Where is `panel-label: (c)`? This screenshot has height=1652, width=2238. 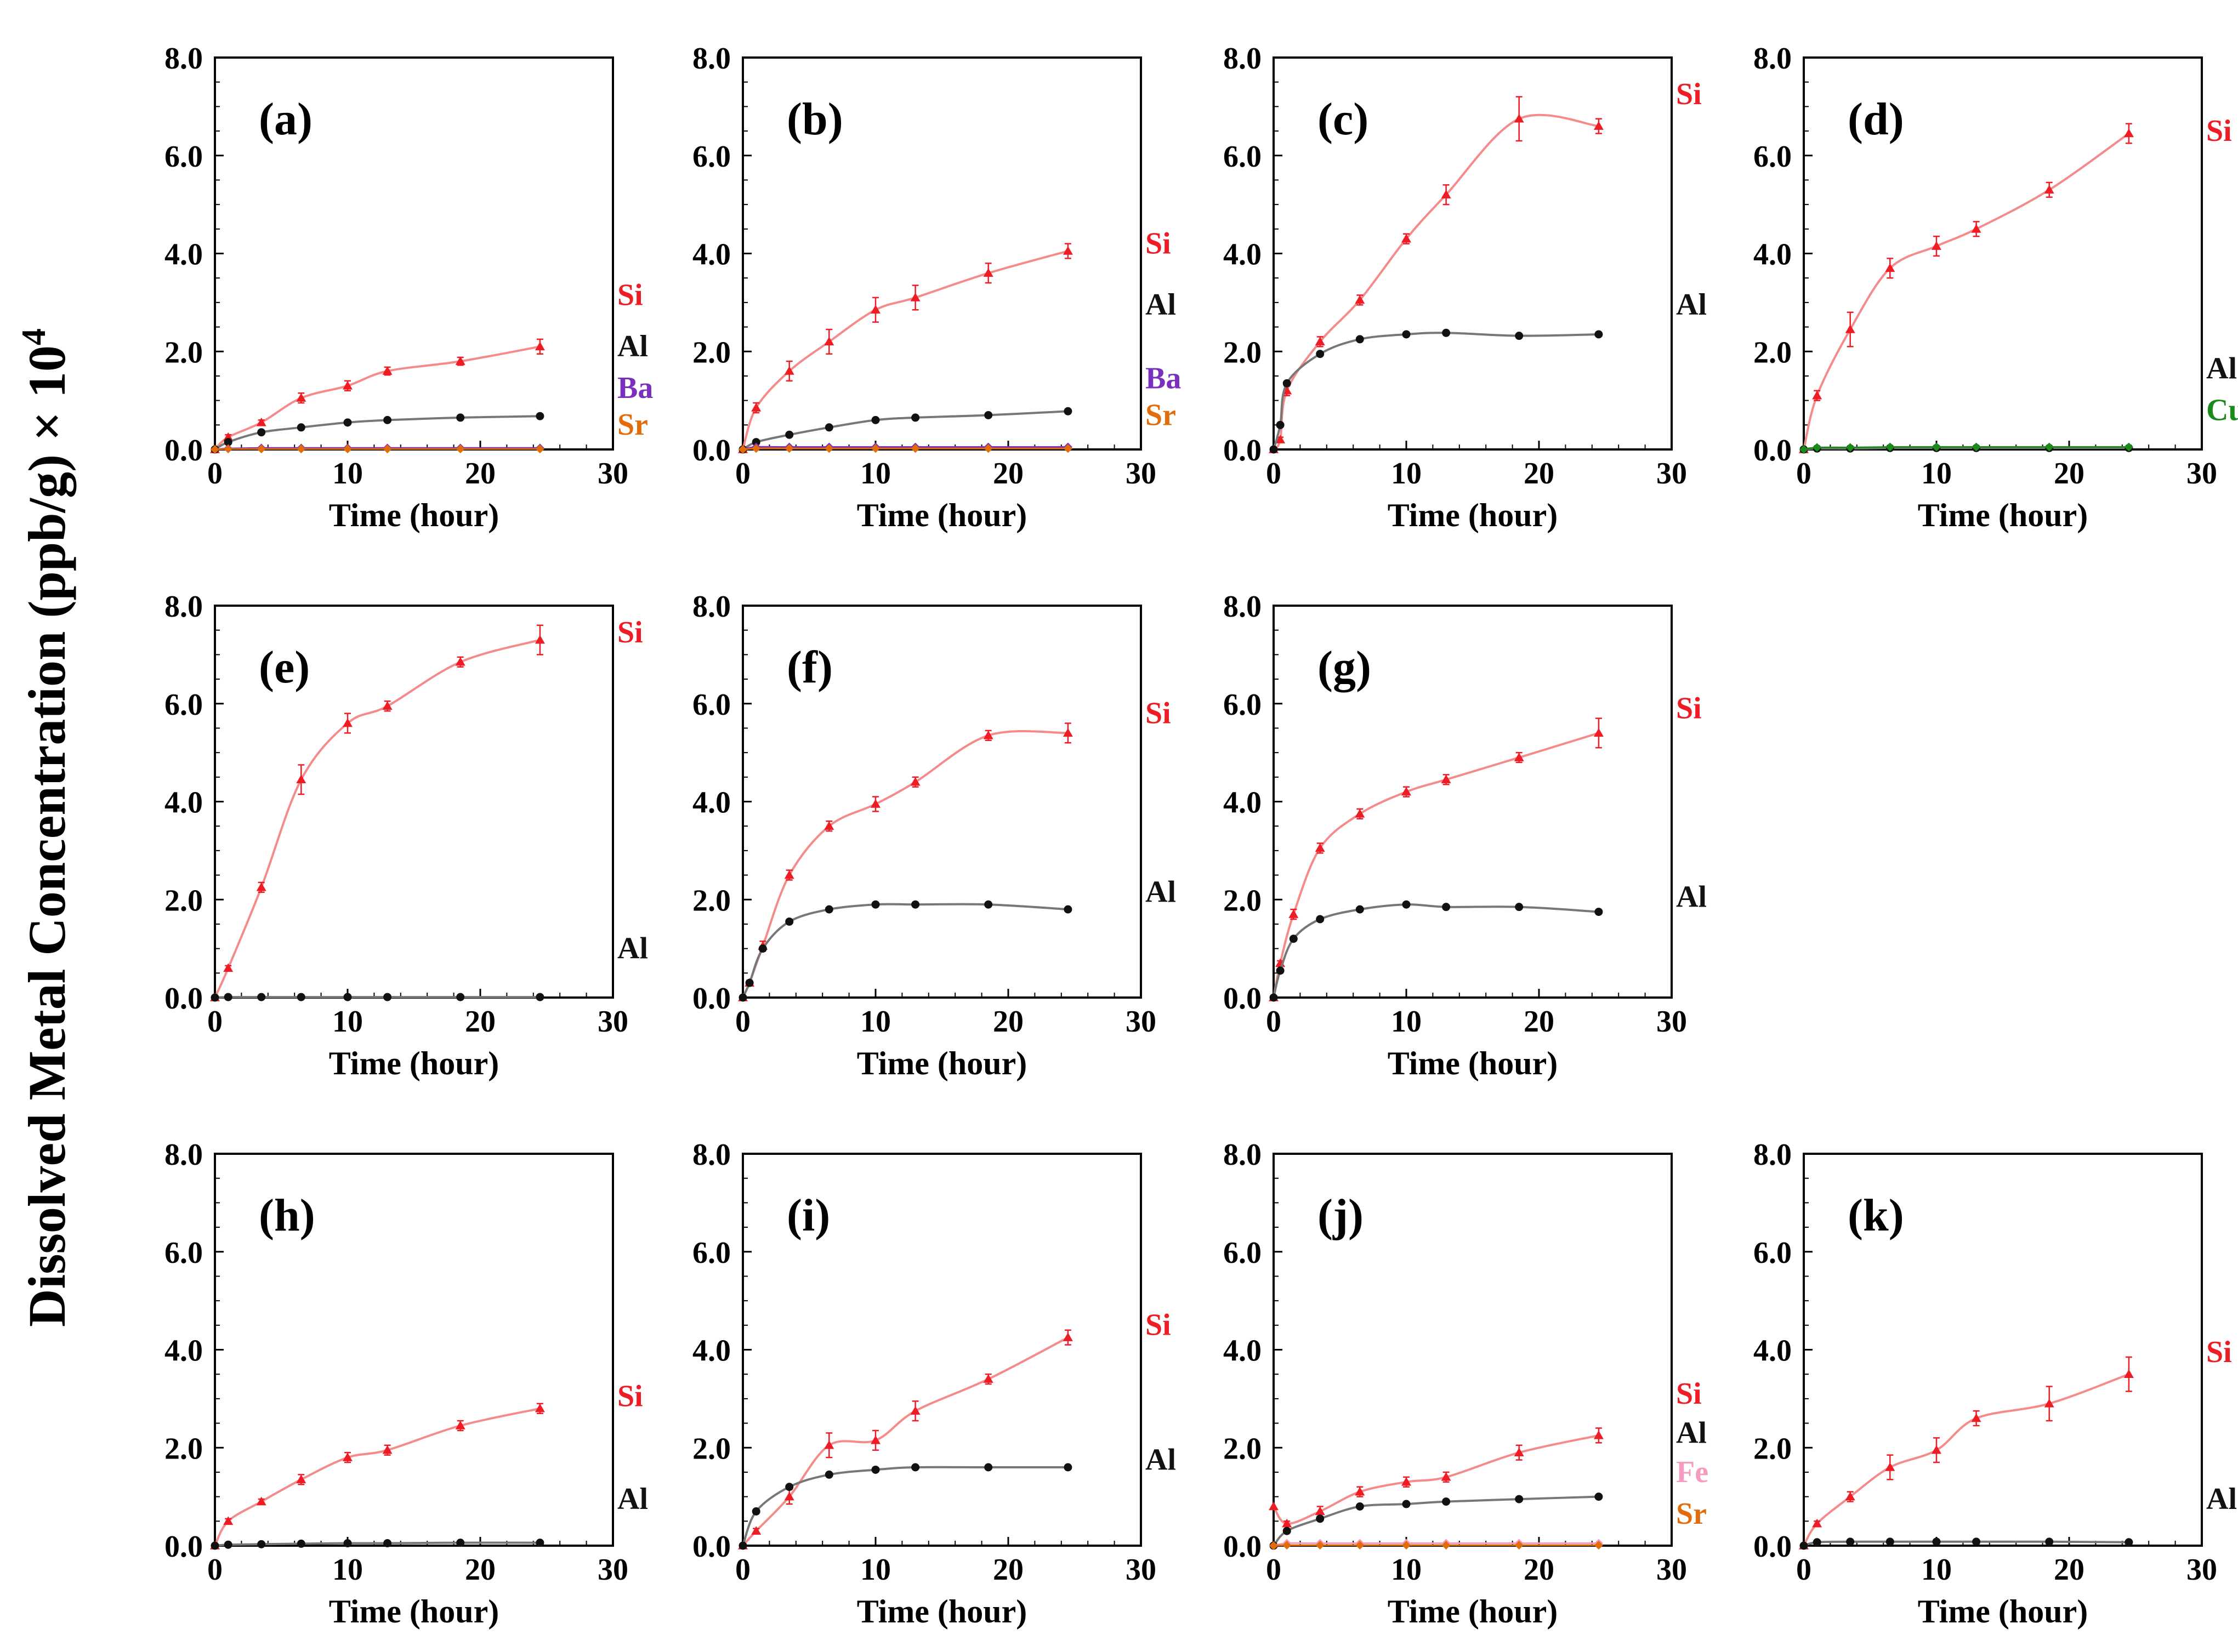 panel-label: (c) is located at coordinates (1342, 120).